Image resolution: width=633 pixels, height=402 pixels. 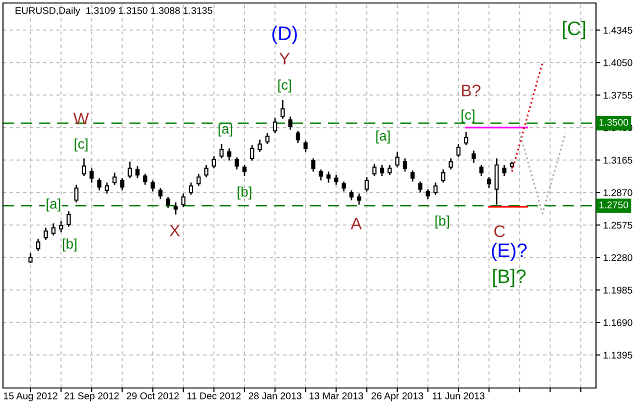 What do you see at coordinates (356, 224) in the screenshot?
I see `annotation: A` at bounding box center [356, 224].